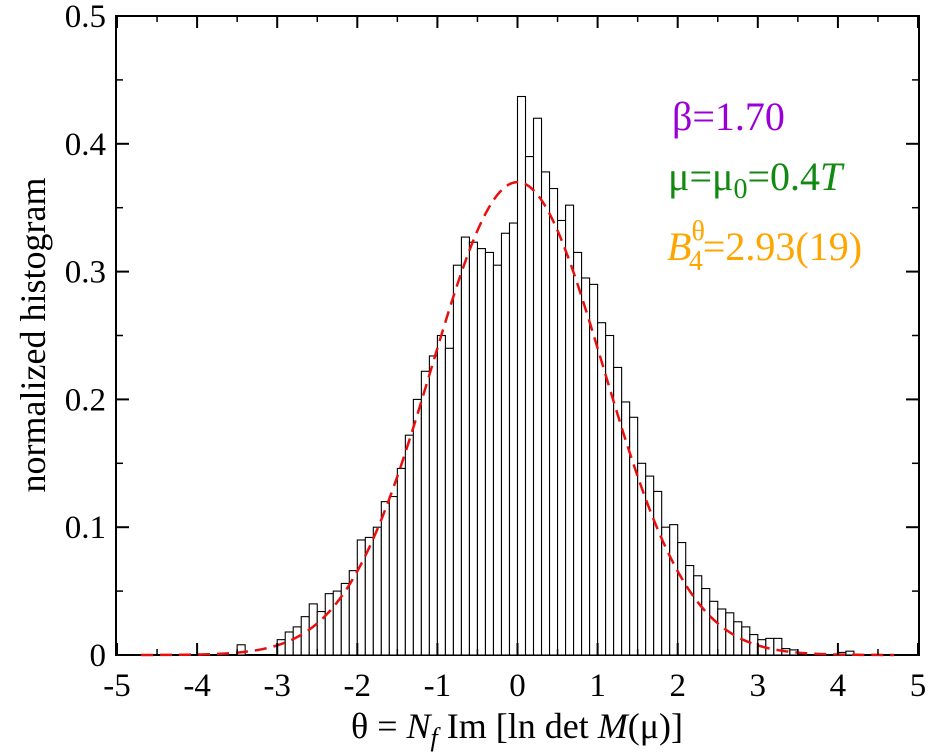 The width and height of the screenshot is (932, 754). What do you see at coordinates (117, 686) in the screenshot?
I see `x-tick-label: -5` at bounding box center [117, 686].